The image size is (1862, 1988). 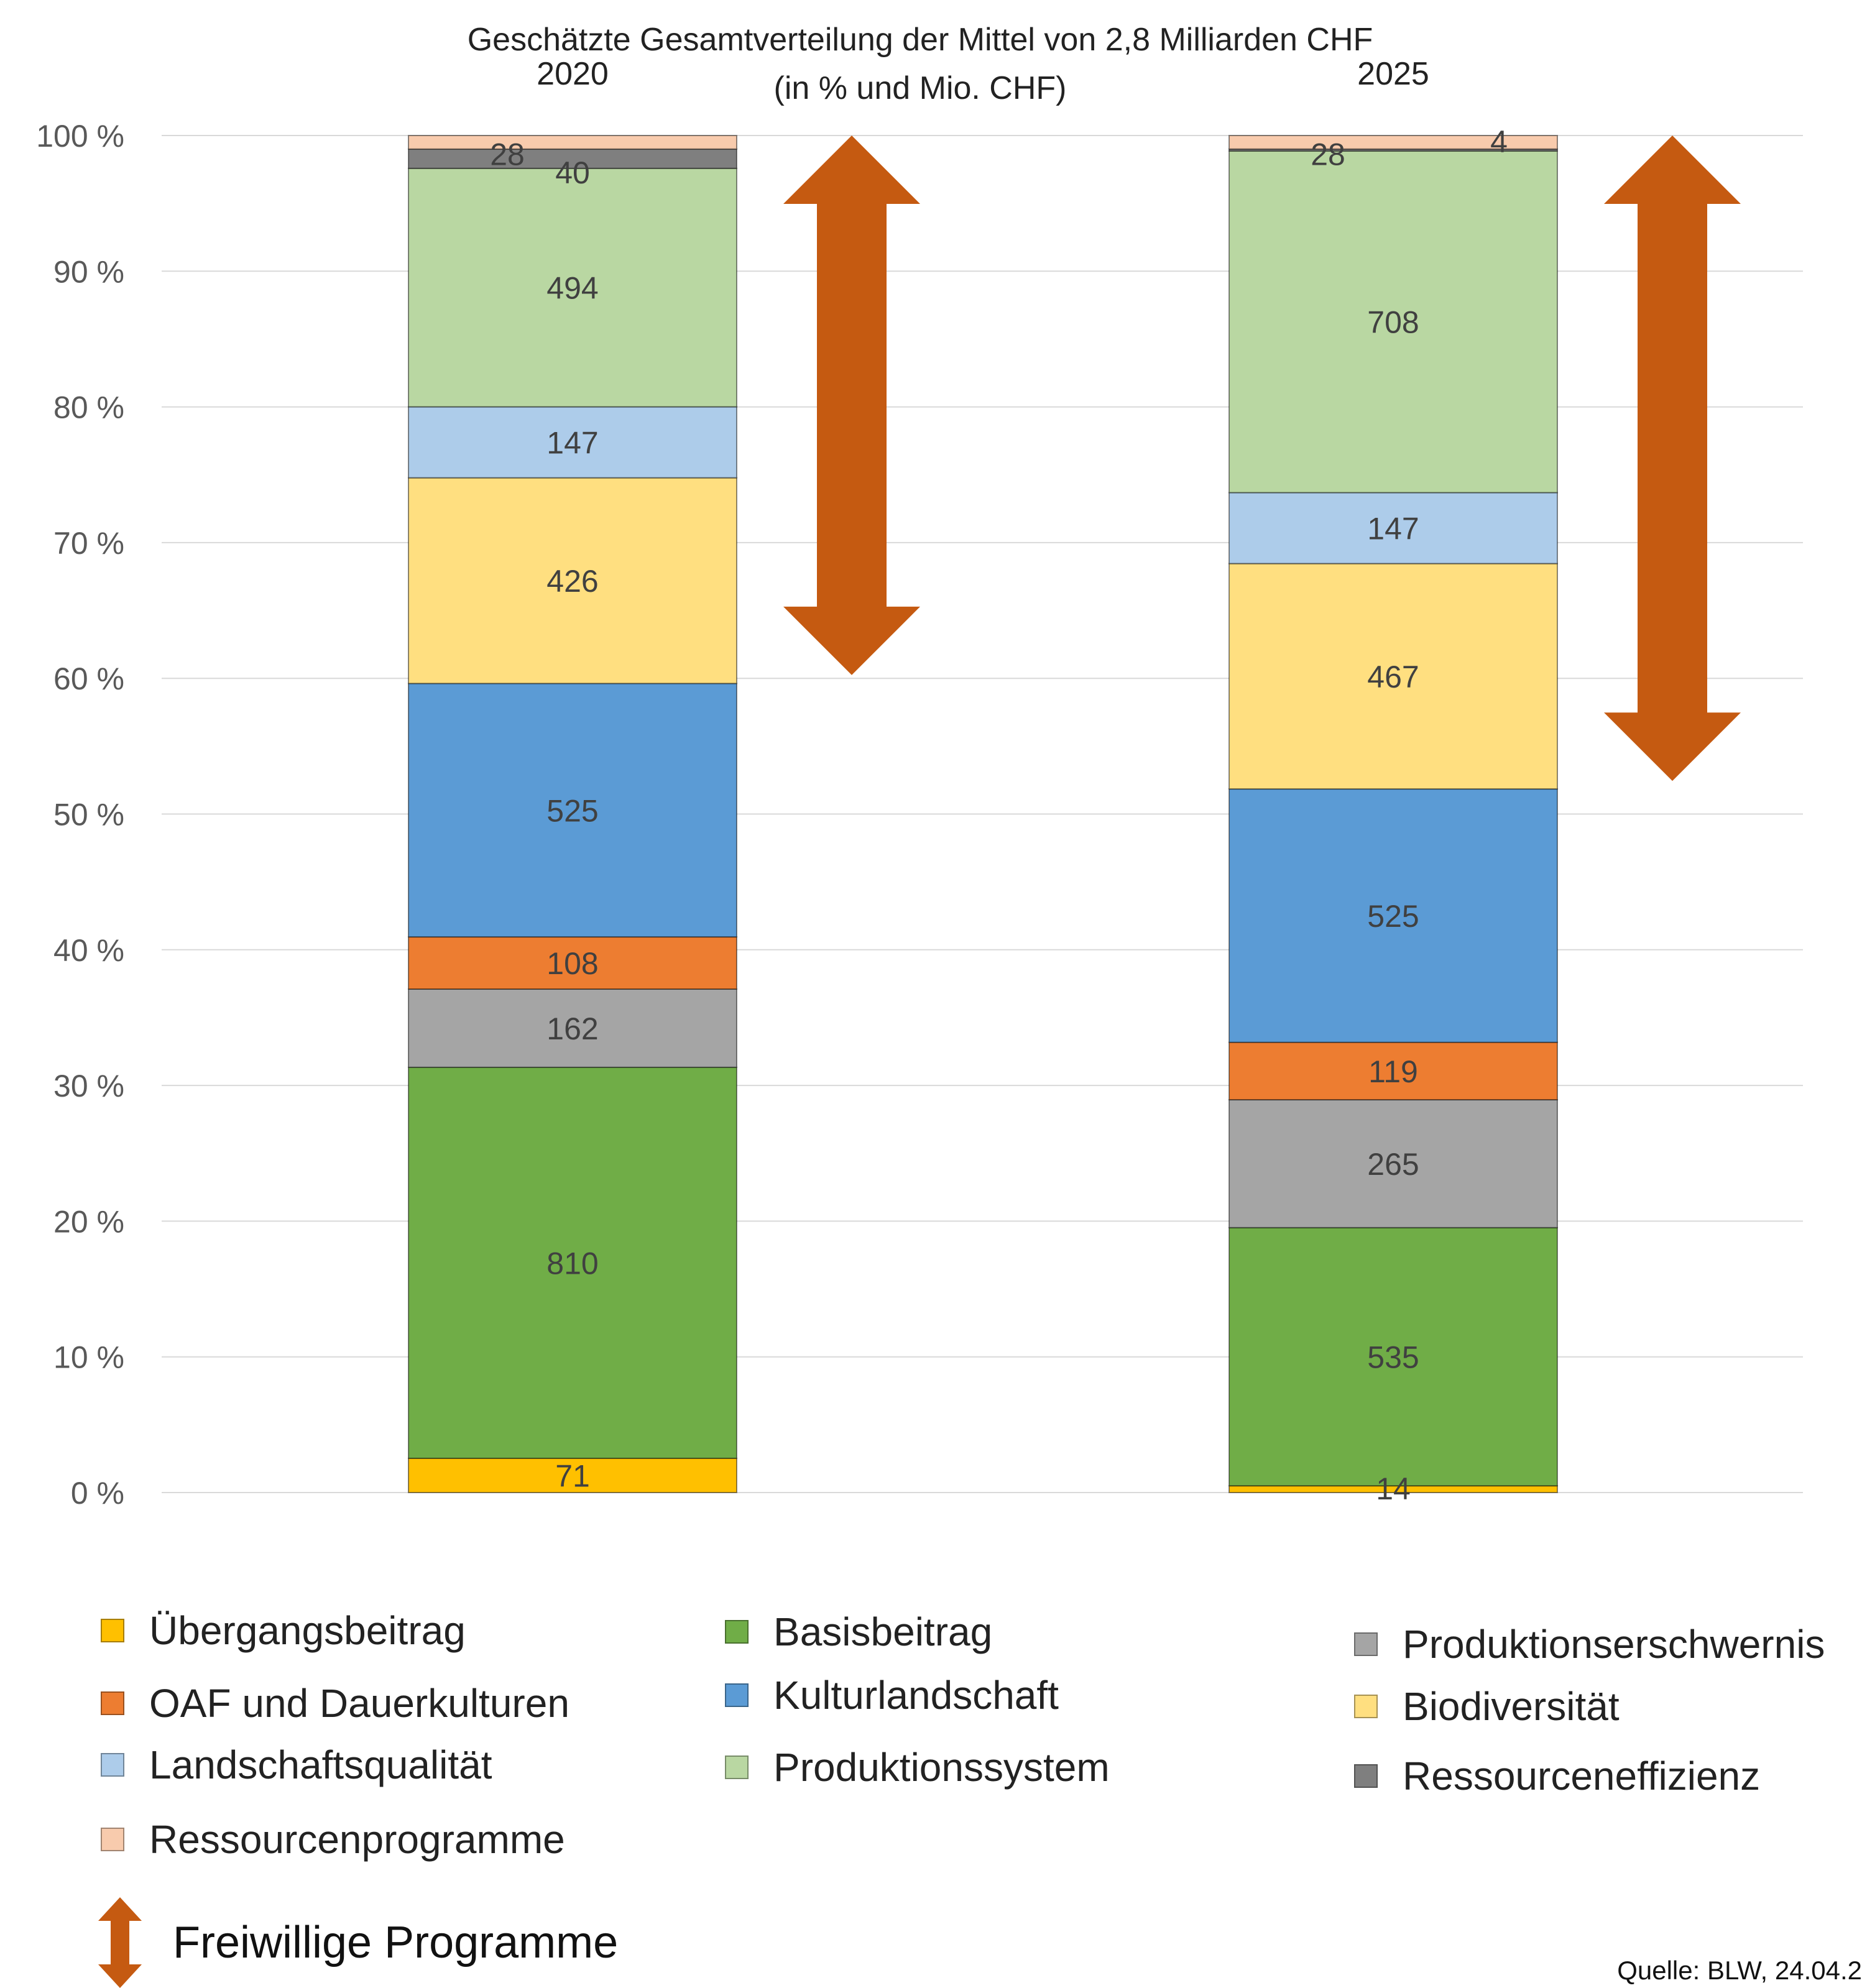 I want to click on source-note: Quelle: BLW, 24.04.2, so click(x=1739, y=1971).